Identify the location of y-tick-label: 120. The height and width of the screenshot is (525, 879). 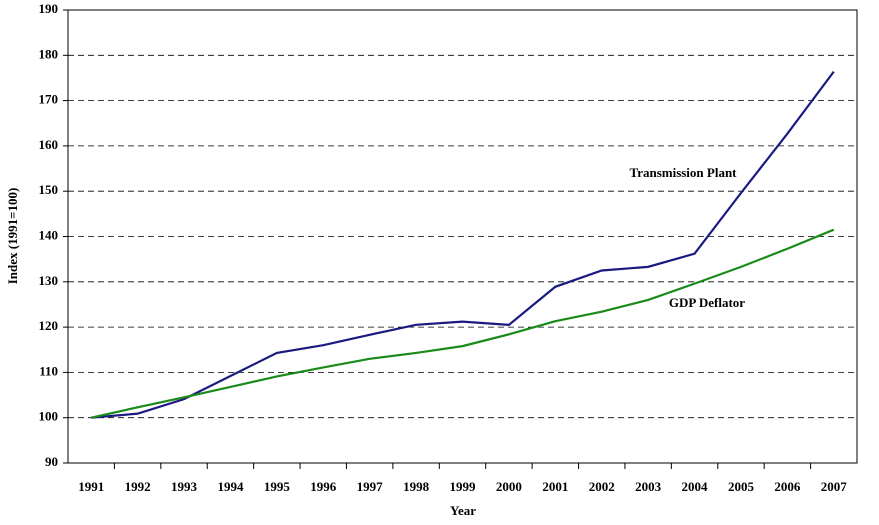
(49, 325).